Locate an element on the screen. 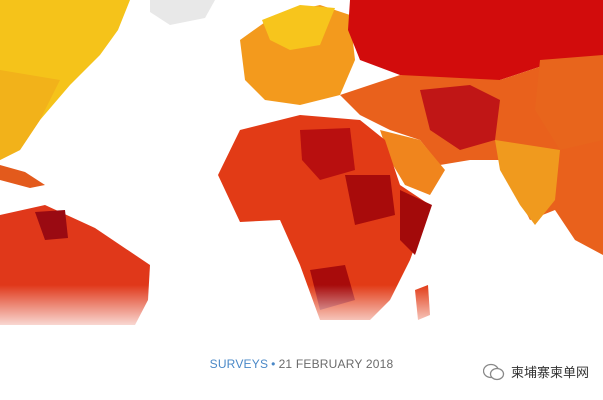  category: SURVEYS is located at coordinates (239, 364).